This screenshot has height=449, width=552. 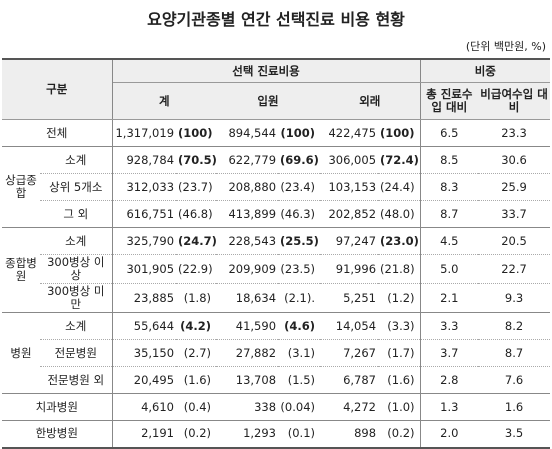 I want to click on cell: 4.5, so click(x=449, y=241).